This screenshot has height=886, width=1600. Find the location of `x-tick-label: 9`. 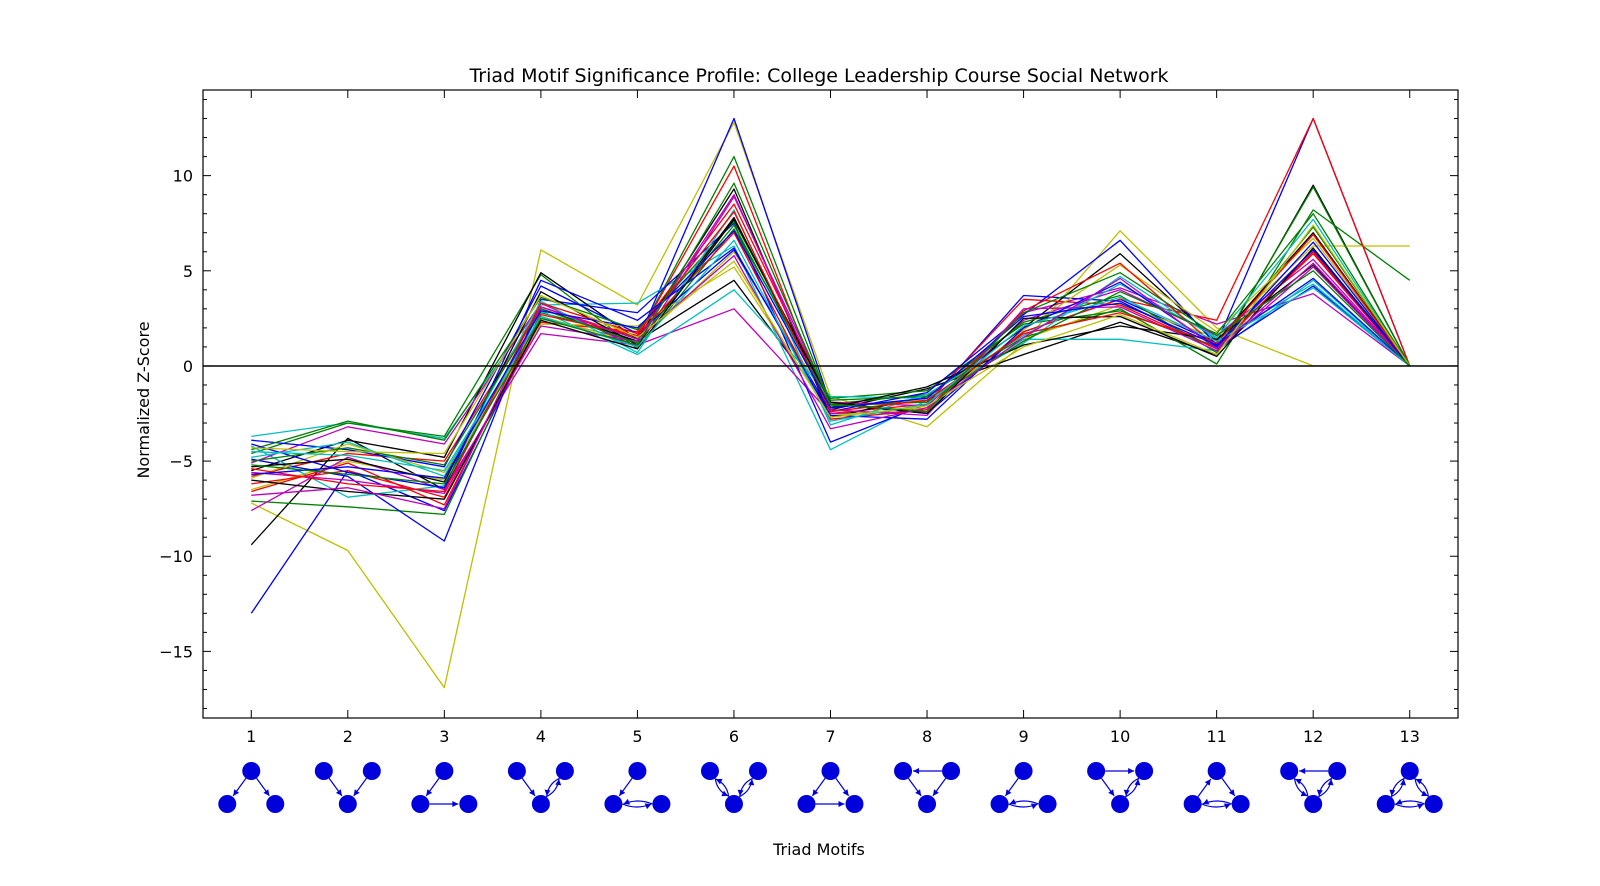

x-tick-label: 9 is located at coordinates (1023, 736).